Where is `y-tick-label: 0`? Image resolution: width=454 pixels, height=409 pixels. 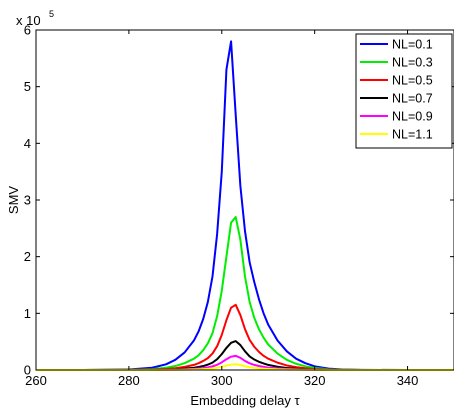 y-tick-label: 0 is located at coordinates (27, 370).